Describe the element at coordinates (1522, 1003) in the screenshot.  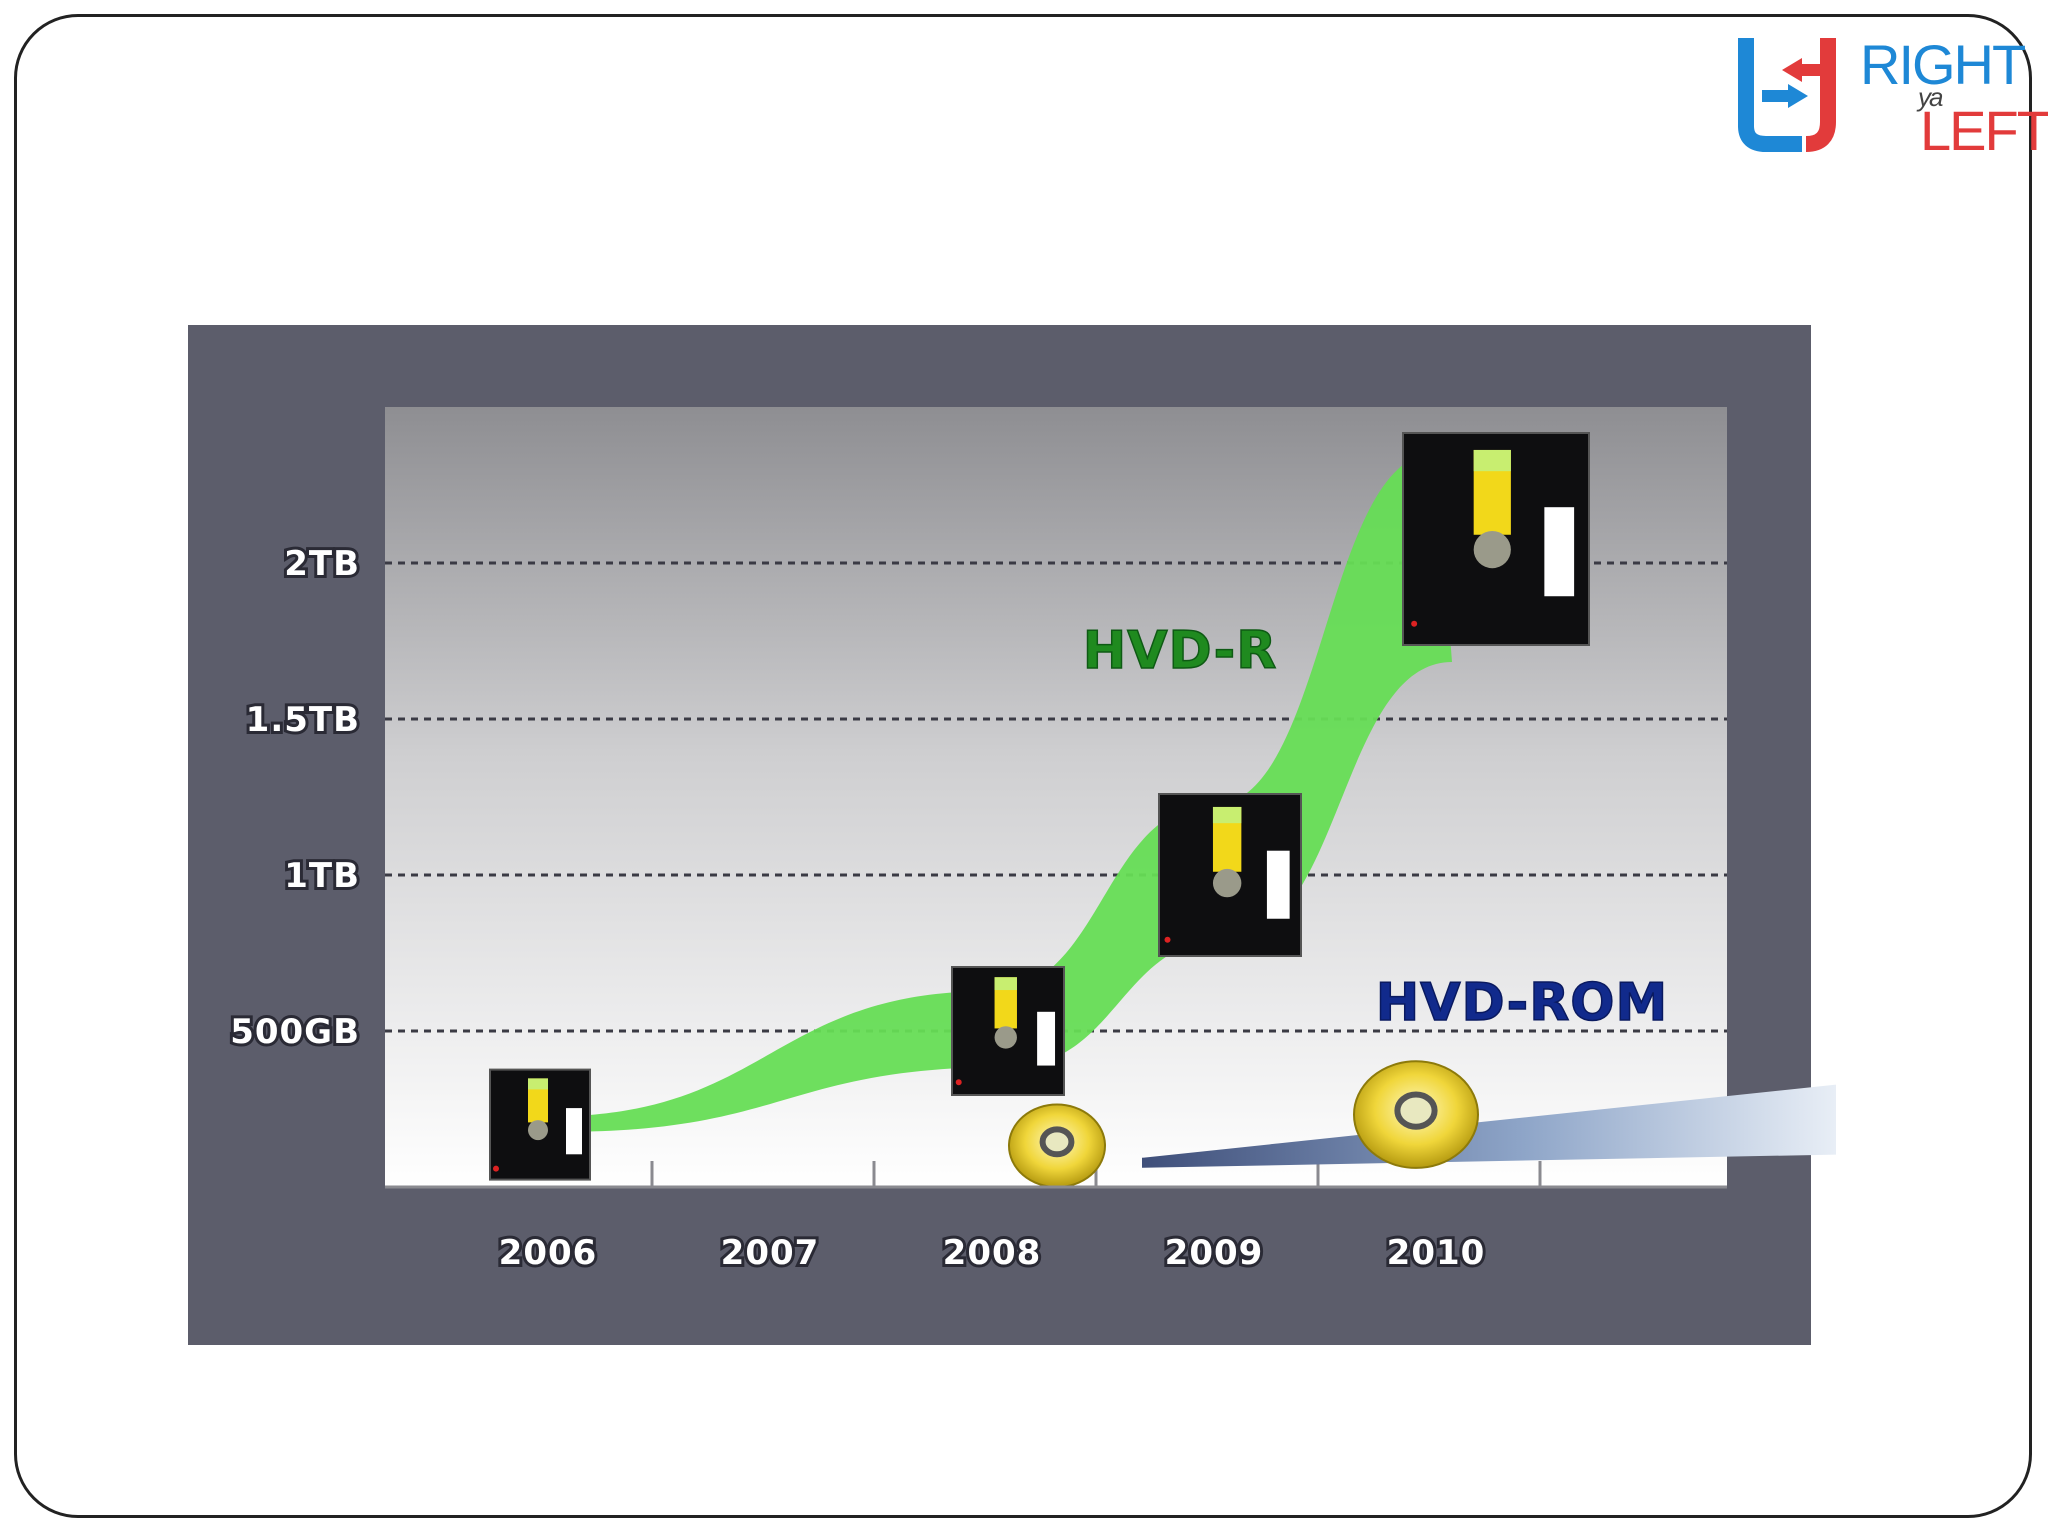
I see `series-label-hvd-rom: HVD-ROM` at that location.